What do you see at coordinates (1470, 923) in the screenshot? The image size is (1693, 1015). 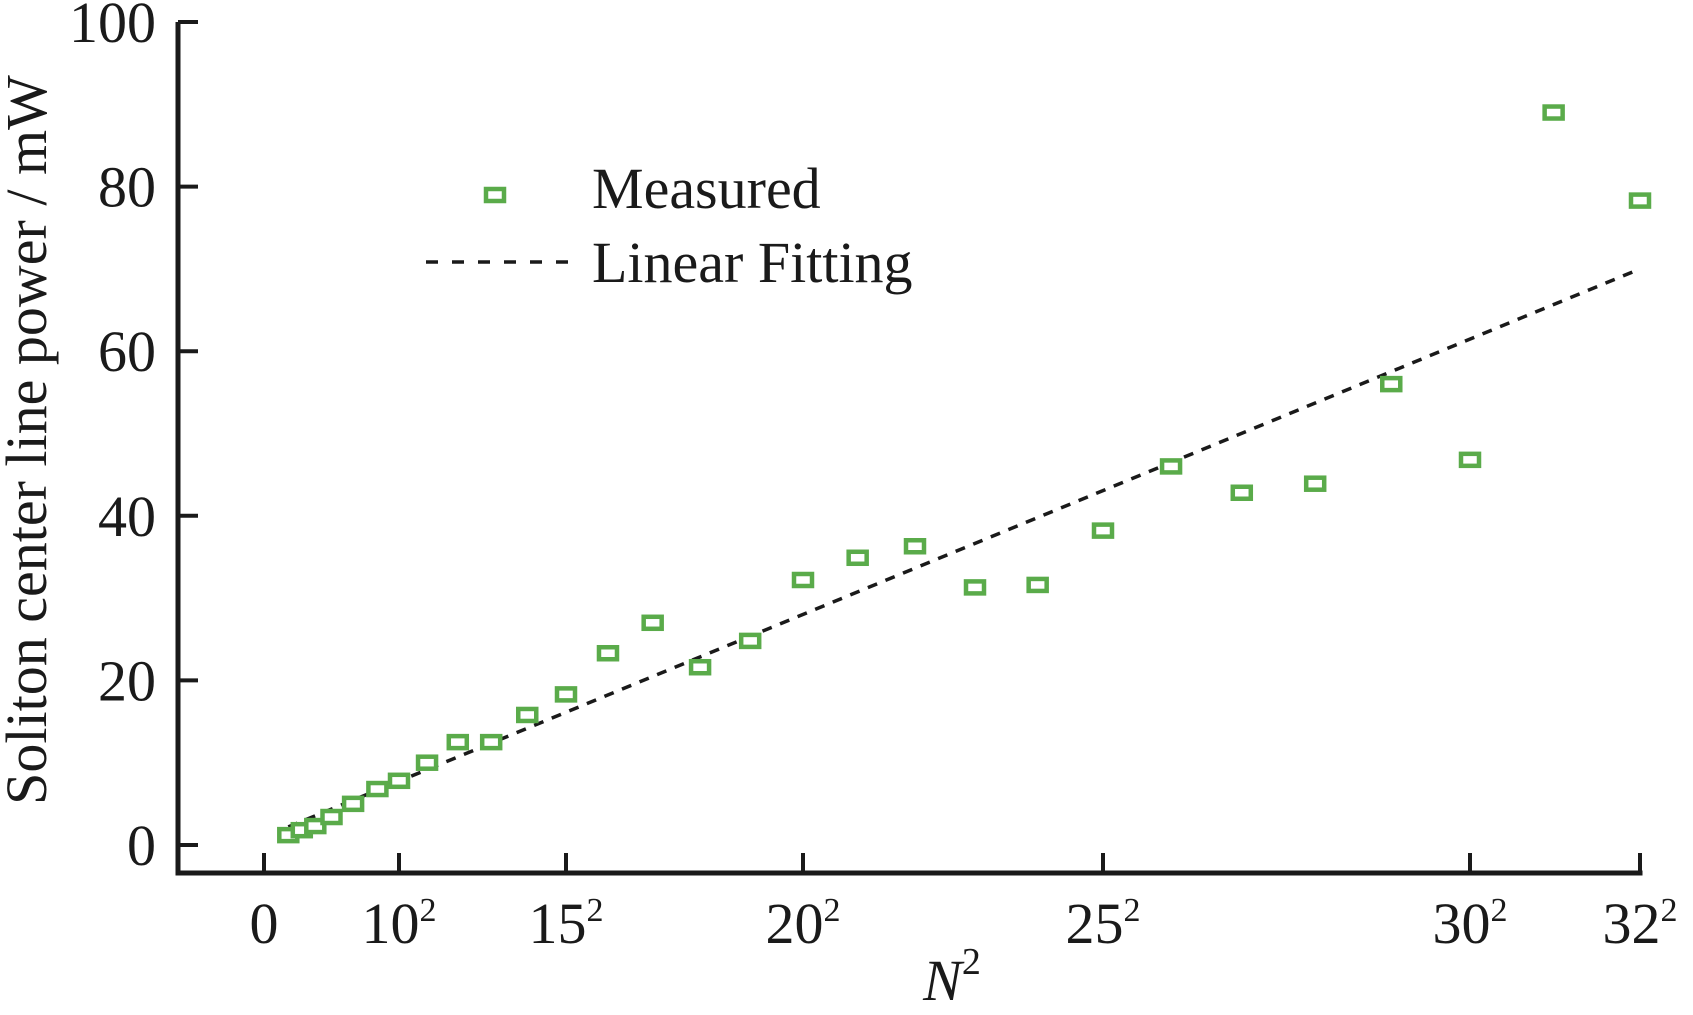 I see `x-tick-label: 302` at bounding box center [1470, 923].